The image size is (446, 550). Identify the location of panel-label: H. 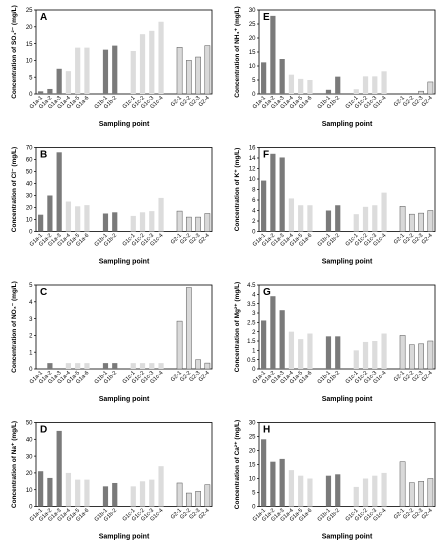
(266, 430).